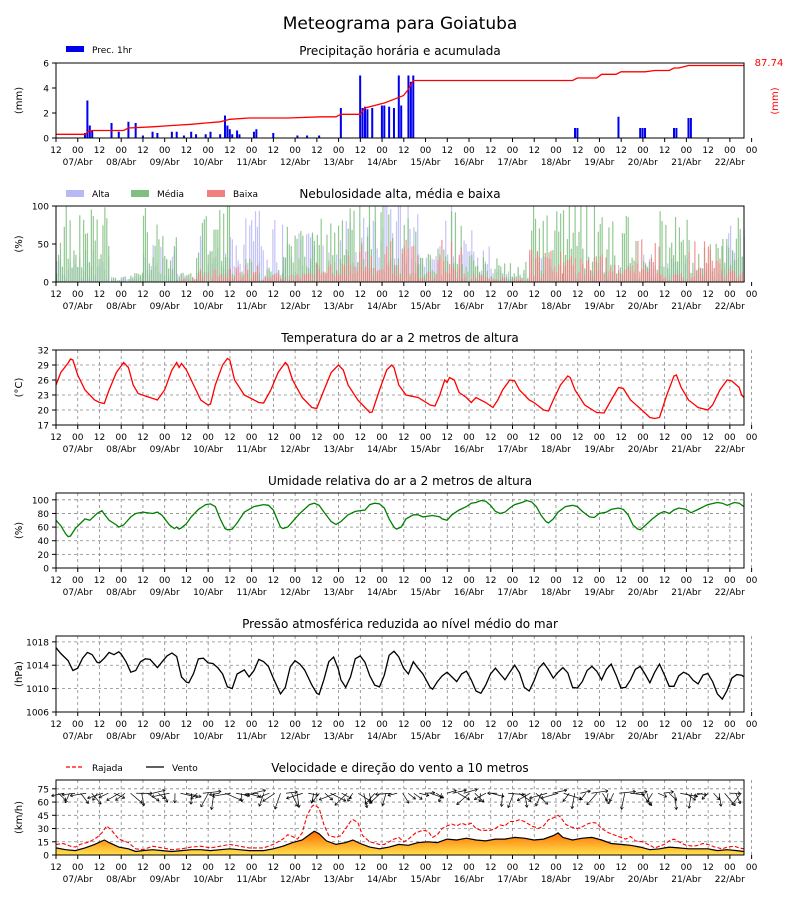 This screenshot has height=900, width=800. Describe the element at coordinates (769, 63) in the screenshot. I see `precip-accum-total: 87.74` at that location.